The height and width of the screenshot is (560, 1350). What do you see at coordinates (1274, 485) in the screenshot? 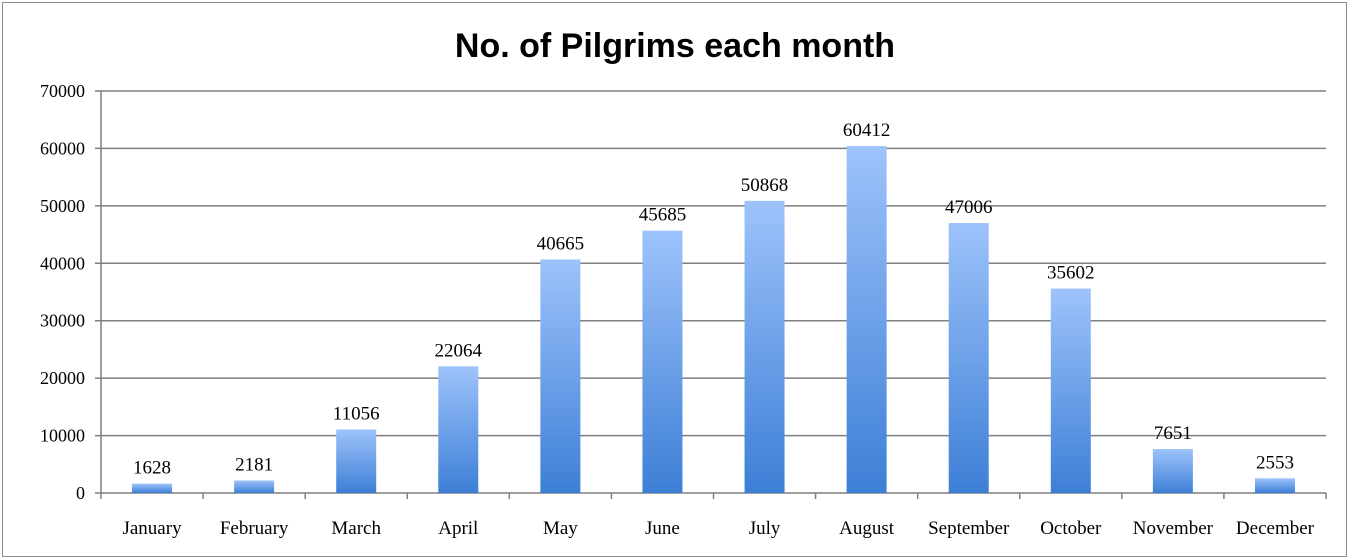
I see `bar-december` at bounding box center [1274, 485].